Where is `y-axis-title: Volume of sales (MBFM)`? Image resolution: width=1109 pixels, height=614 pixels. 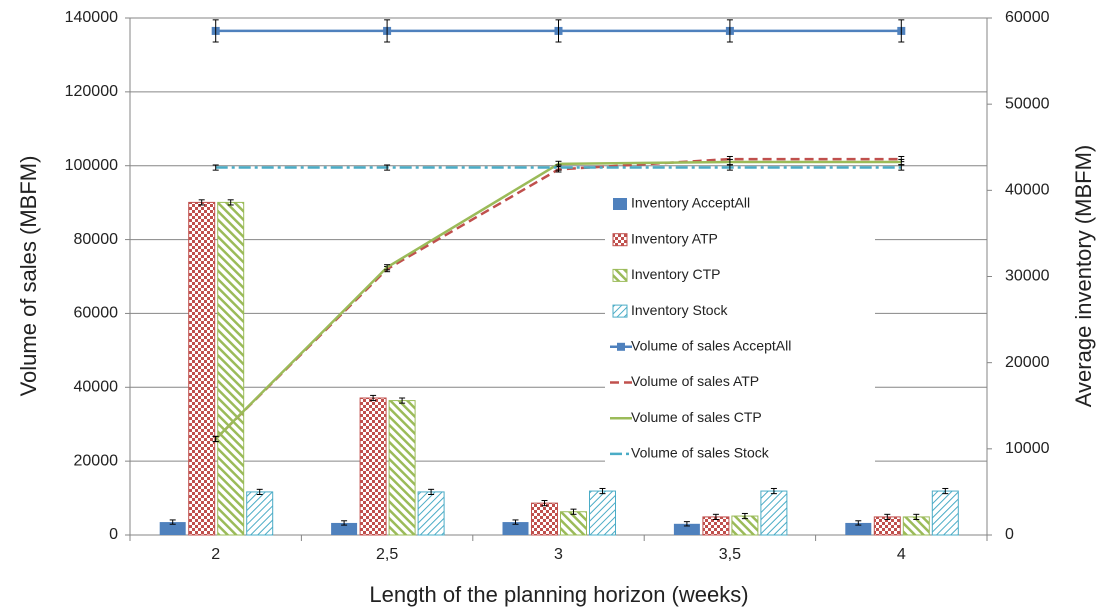
y-axis-title: Volume of sales (MBFM) is located at coordinates (28, 276).